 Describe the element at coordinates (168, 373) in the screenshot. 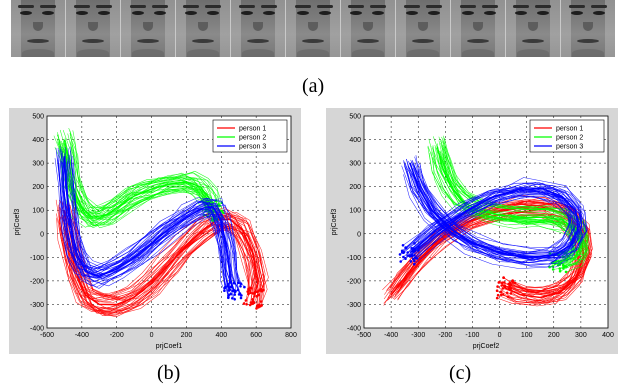

I see `caption-b: (b)` at that location.